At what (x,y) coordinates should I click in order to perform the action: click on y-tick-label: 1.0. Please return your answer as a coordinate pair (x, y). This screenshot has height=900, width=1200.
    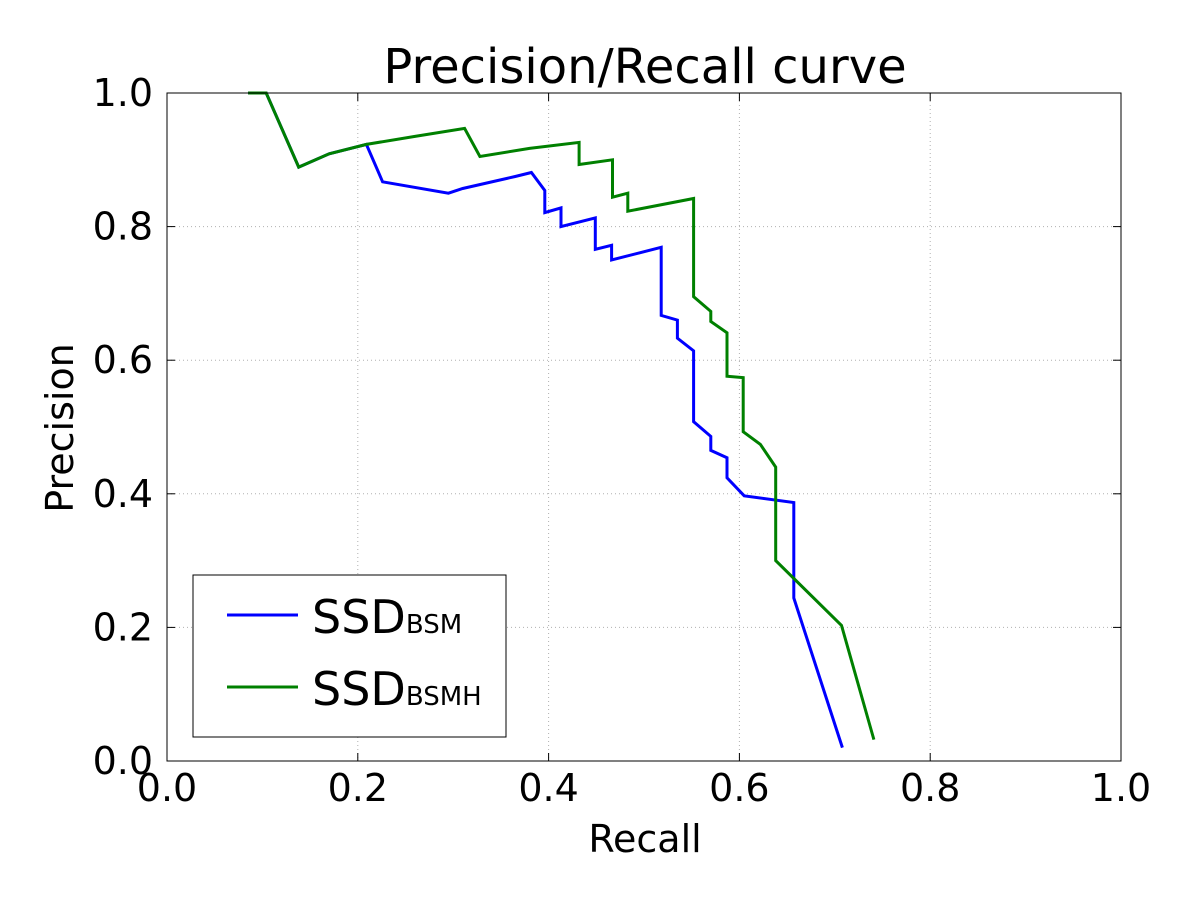
    Looking at the image, I should click on (123, 93).